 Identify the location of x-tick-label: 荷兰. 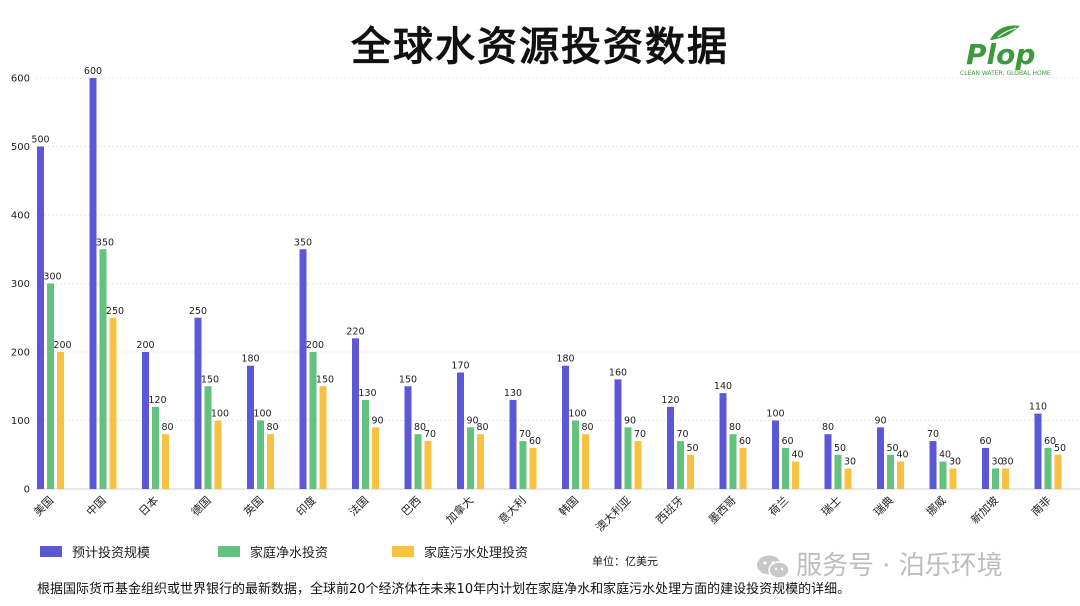
(778, 506).